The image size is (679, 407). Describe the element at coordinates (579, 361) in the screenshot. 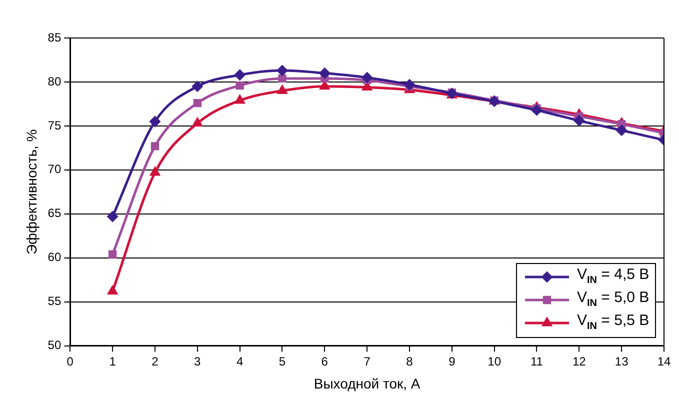

I see `x-tick-label: 12` at that location.